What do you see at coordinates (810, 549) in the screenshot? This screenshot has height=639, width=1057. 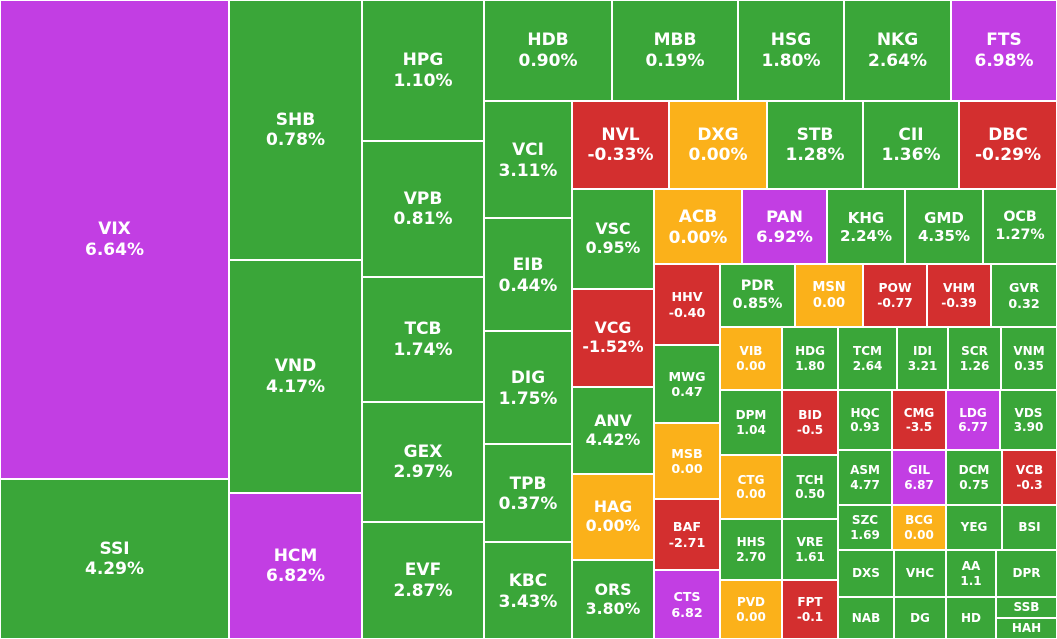 I see `tile-vre: VRE 1.61` at bounding box center [810, 549].